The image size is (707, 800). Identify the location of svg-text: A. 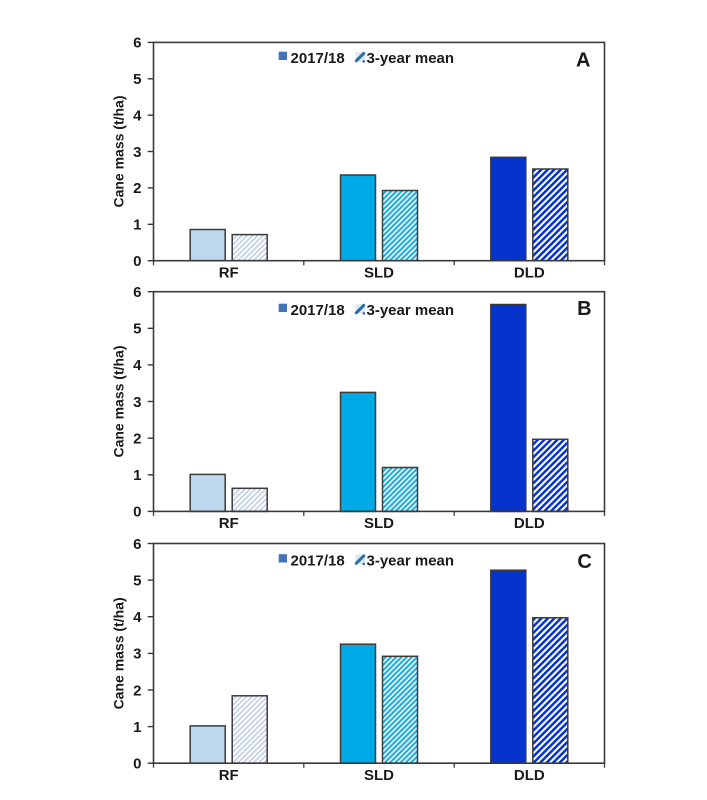
(583, 61).